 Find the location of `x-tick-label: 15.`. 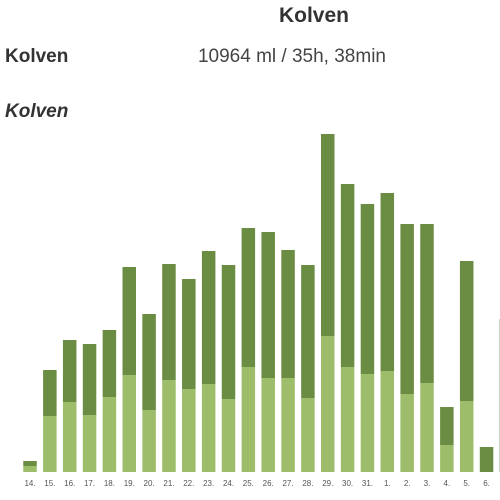

x-tick-label: 15. is located at coordinates (49, 483).